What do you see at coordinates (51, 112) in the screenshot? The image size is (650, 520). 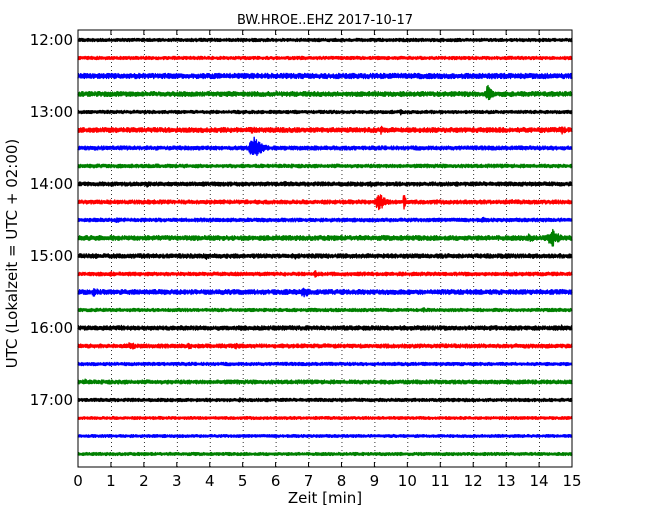 I see `y-tick-label: 13:00` at bounding box center [51, 112].